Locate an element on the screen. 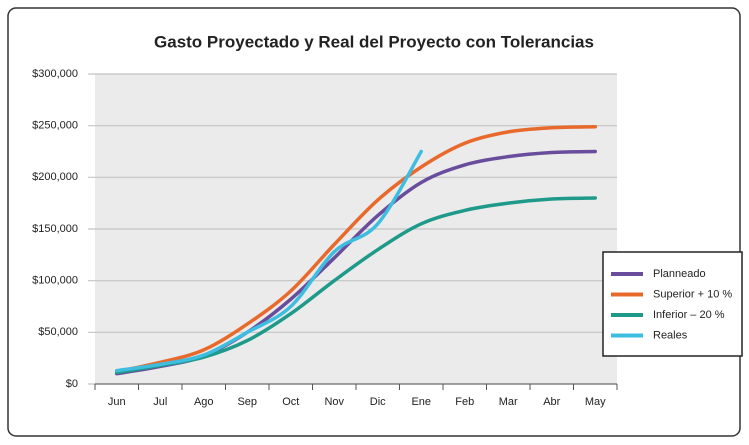 The width and height of the screenshot is (749, 445). y-tick-label: $100,000 is located at coordinates (55, 281).